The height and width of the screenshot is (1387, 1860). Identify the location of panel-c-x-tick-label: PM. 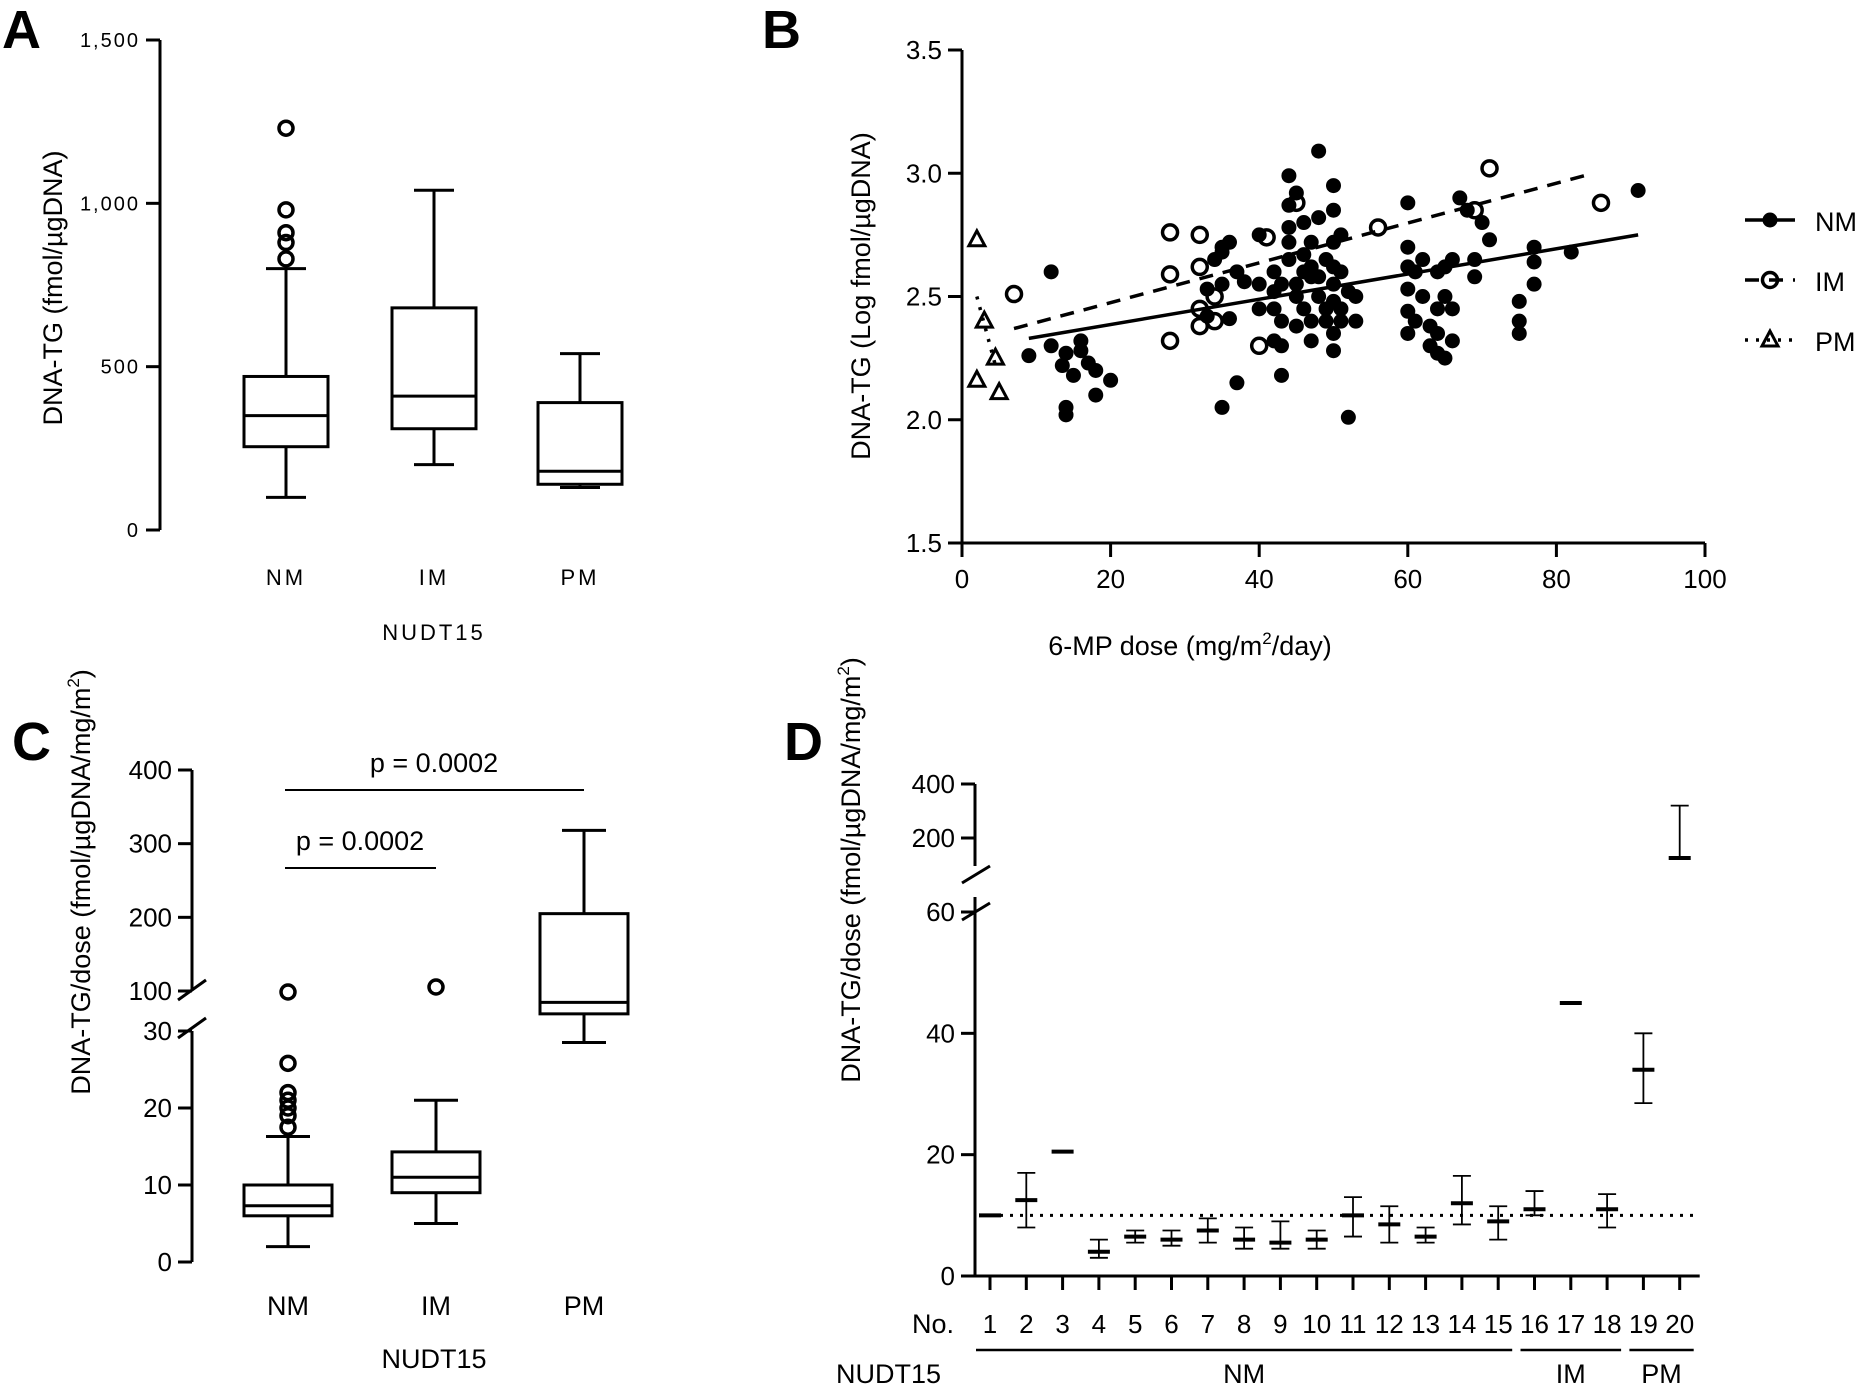
(584, 1306).